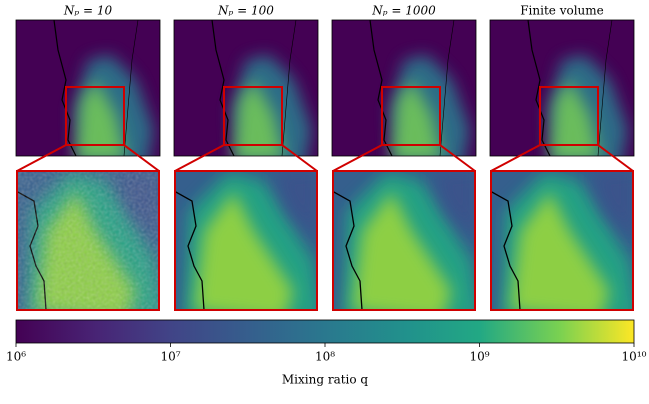 This screenshot has width=649, height=404. What do you see at coordinates (634, 357) in the screenshot?
I see `tick-label: 10¹⁰` at bounding box center [634, 357].